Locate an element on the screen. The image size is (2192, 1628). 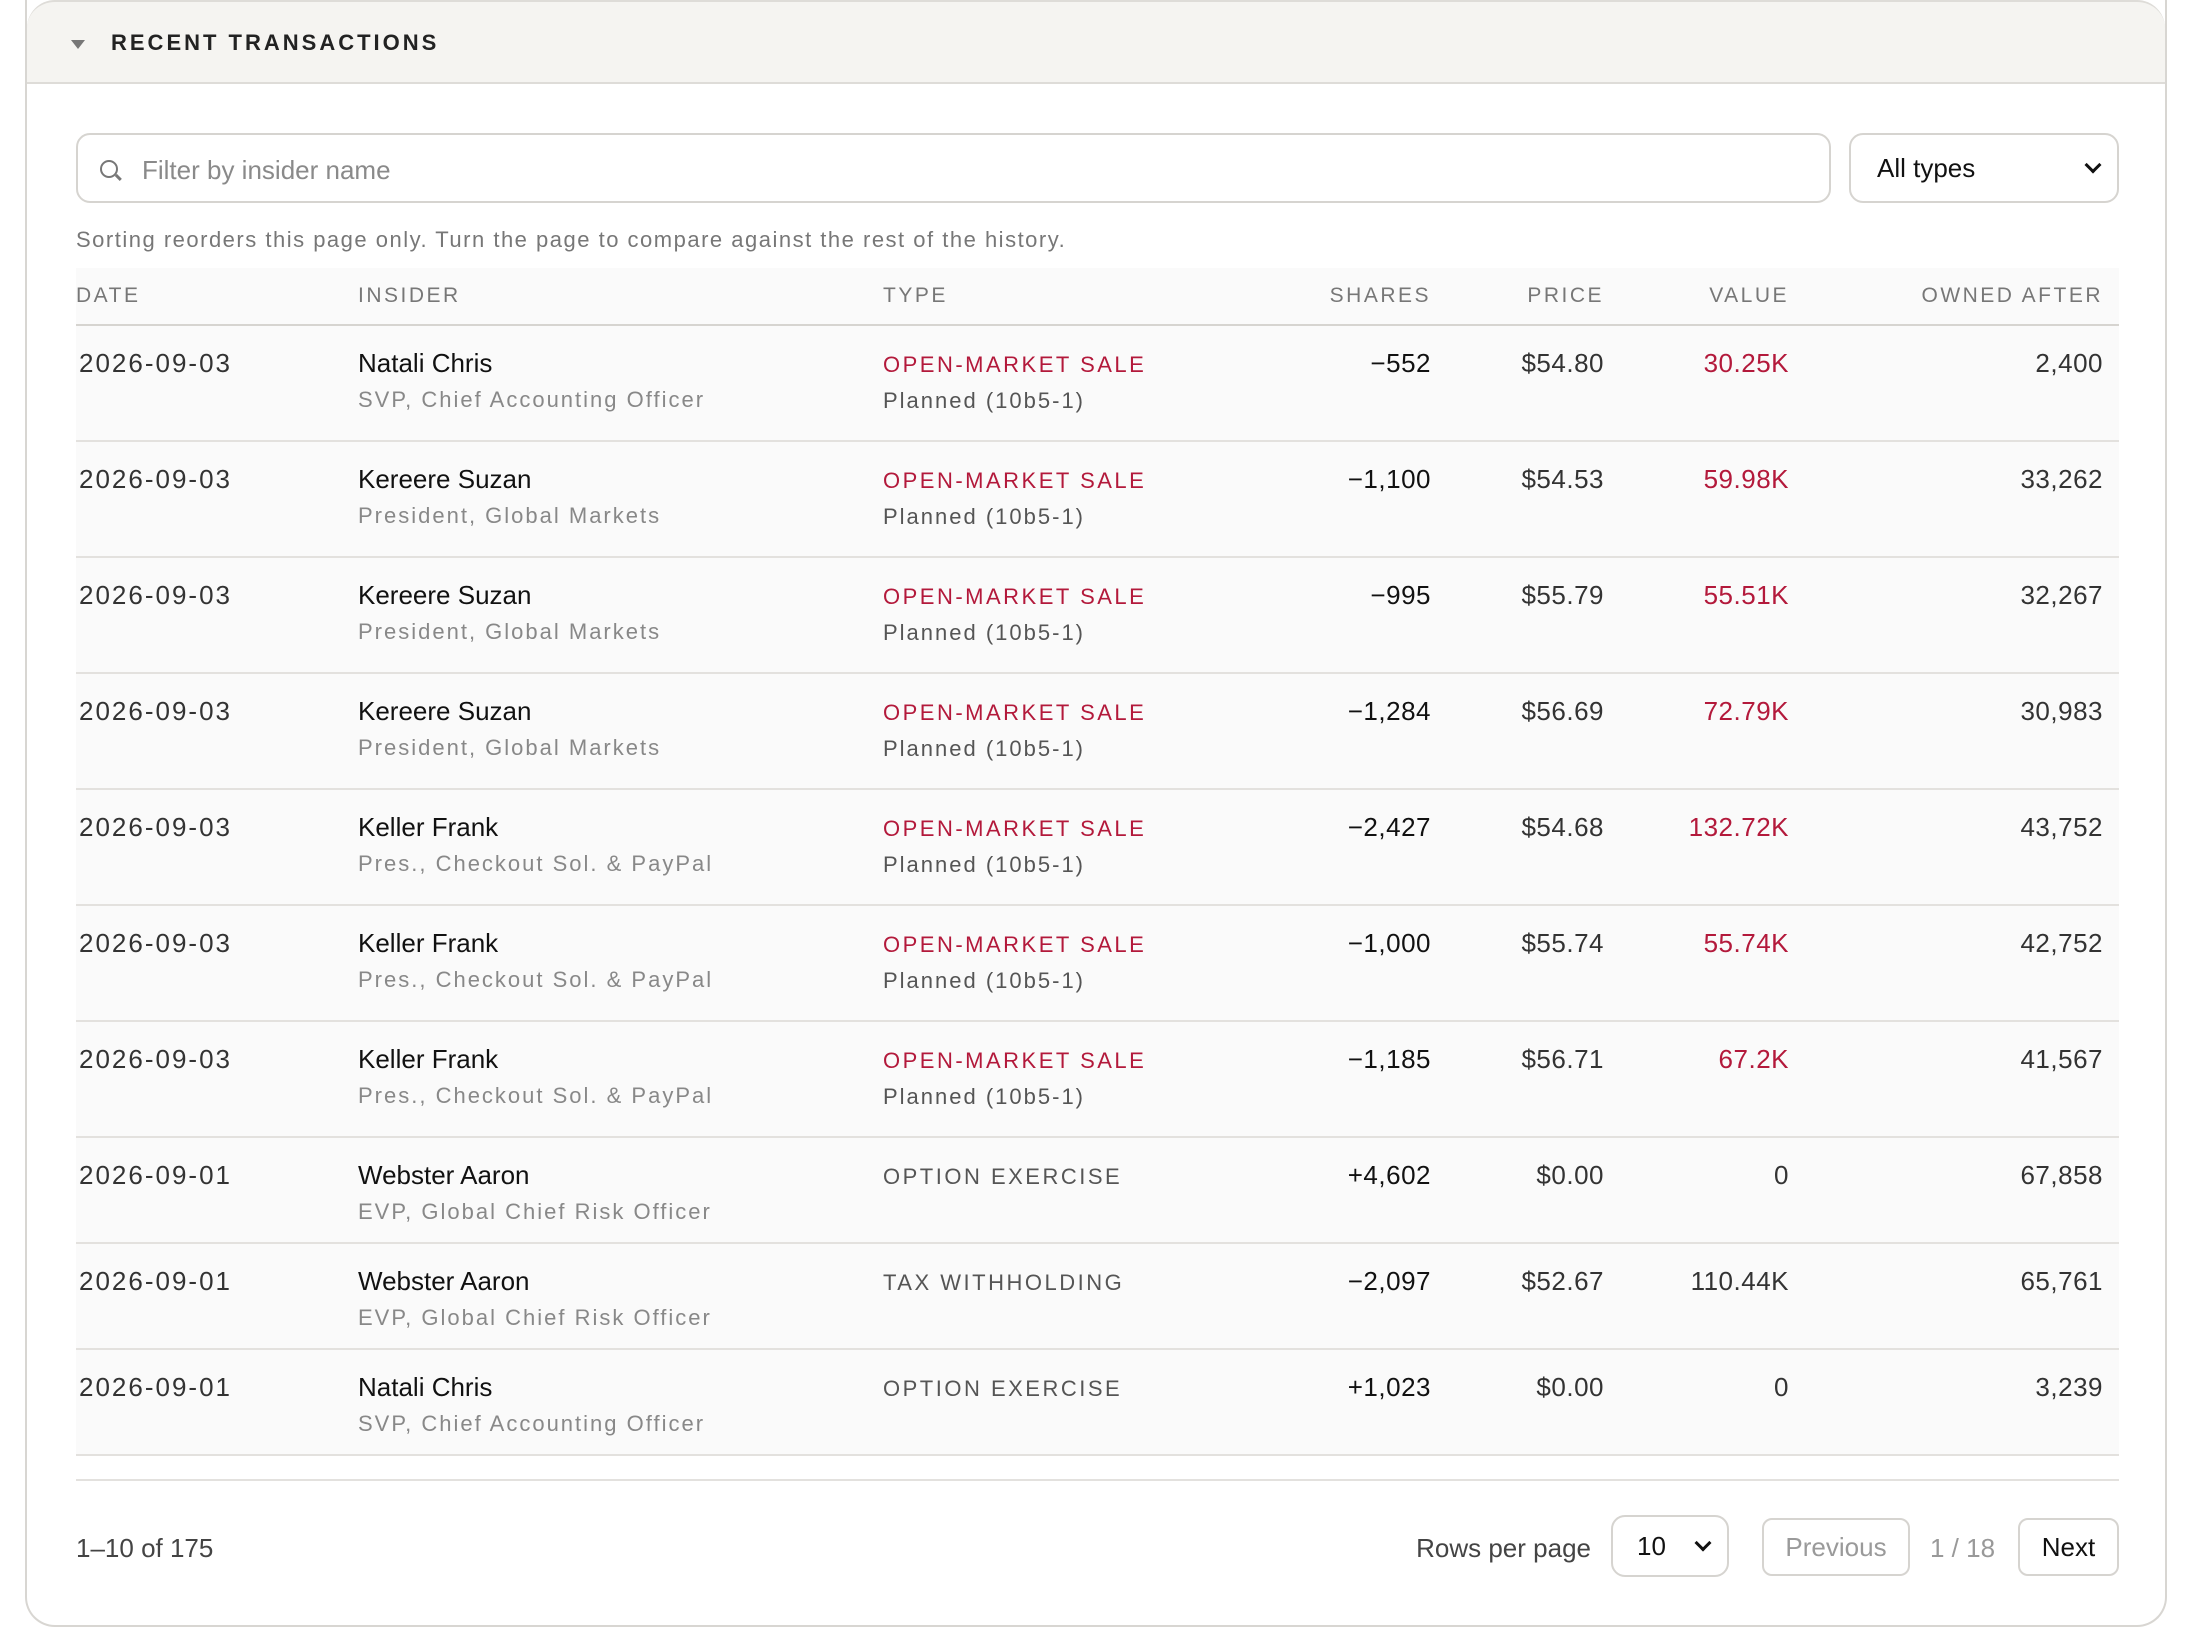
next-button: Next is located at coordinates (2068, 1547).